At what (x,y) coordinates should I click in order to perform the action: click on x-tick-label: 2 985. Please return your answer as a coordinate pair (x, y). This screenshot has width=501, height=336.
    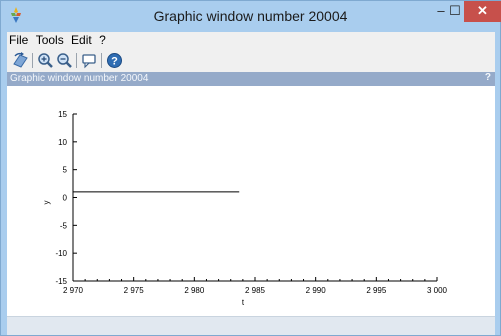
    Looking at the image, I should click on (255, 290).